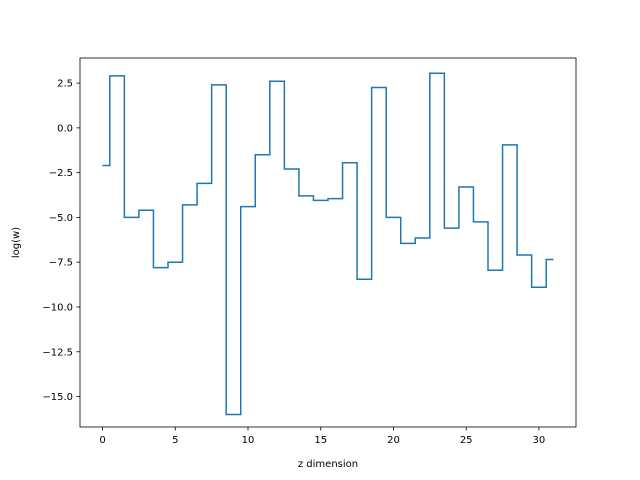 The width and height of the screenshot is (640, 480). What do you see at coordinates (57, 307) in the screenshot?
I see `y-tick-label: −10.0` at bounding box center [57, 307].